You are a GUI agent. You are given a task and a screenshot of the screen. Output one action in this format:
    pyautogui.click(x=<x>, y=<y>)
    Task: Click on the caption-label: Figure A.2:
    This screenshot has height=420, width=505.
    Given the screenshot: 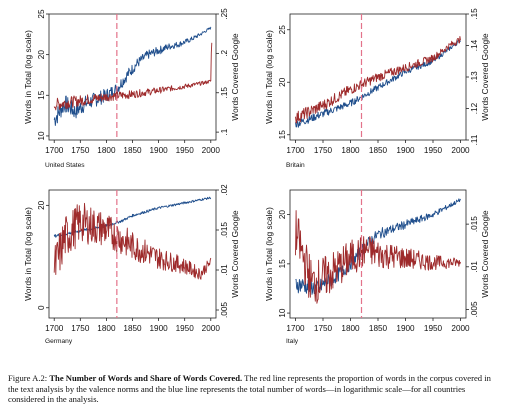 What is the action you would take?
    pyautogui.click(x=28, y=378)
    